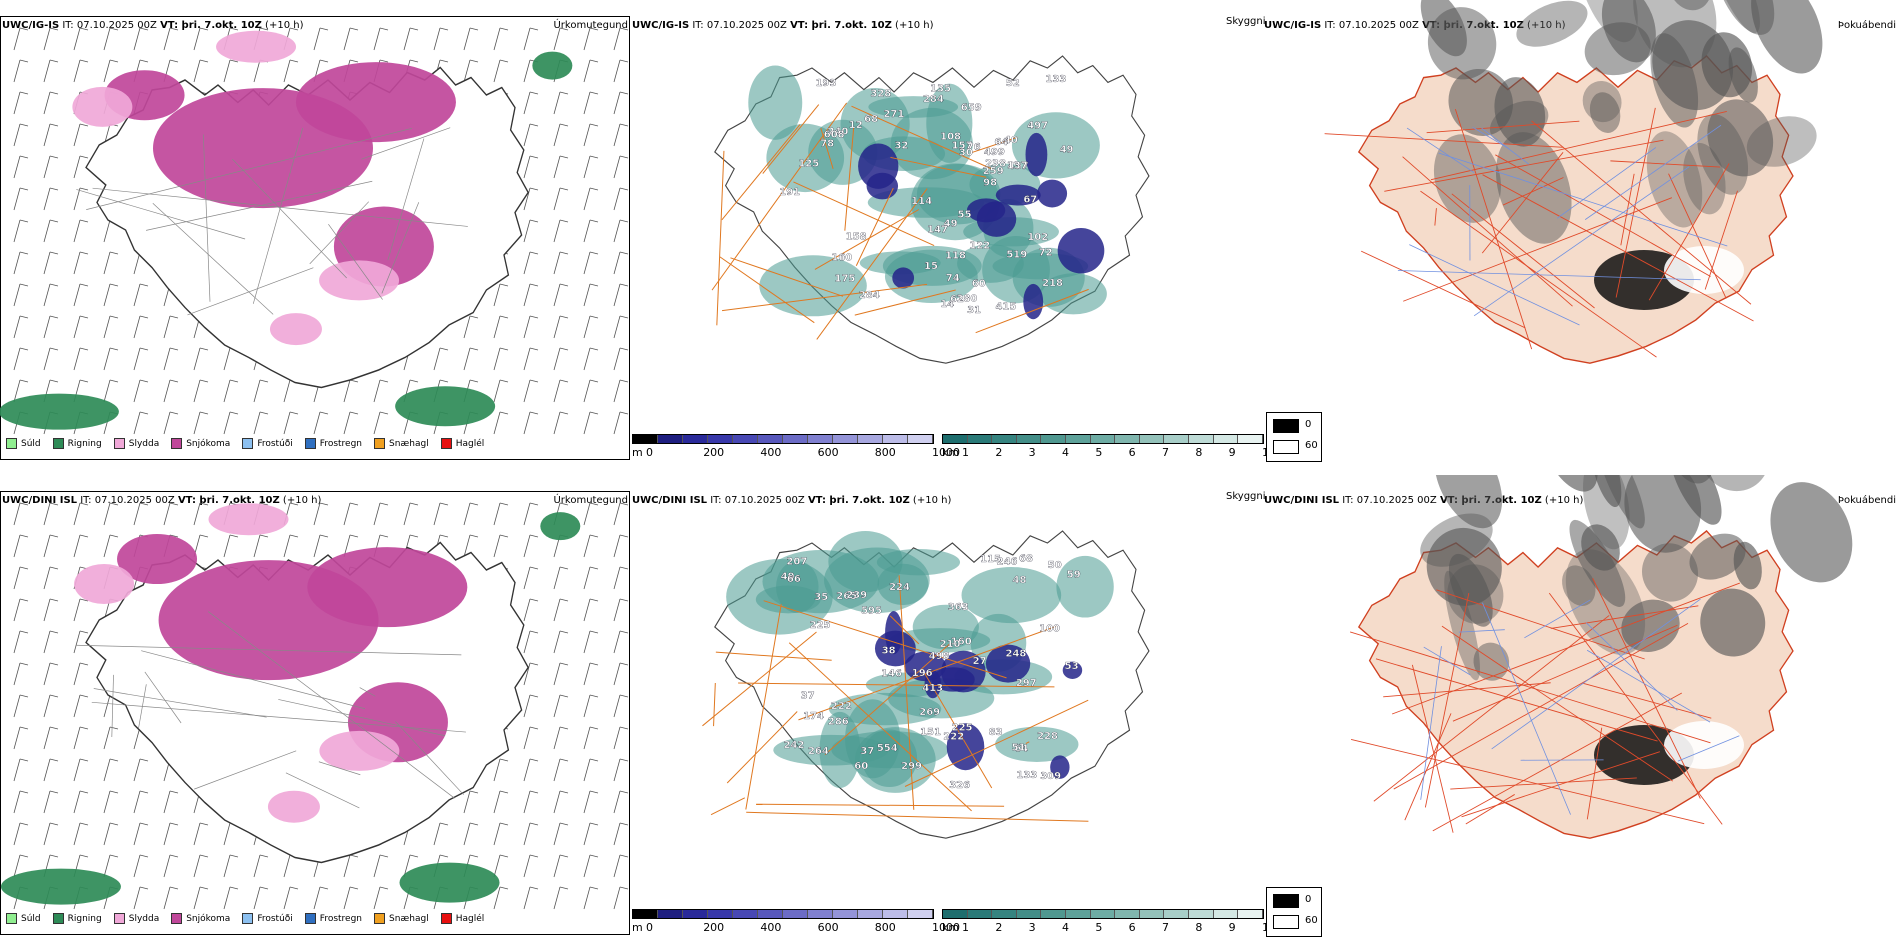 This screenshot has width=1900, height=950. I want to click on colorbar-tick: 1000, so click(946, 927).